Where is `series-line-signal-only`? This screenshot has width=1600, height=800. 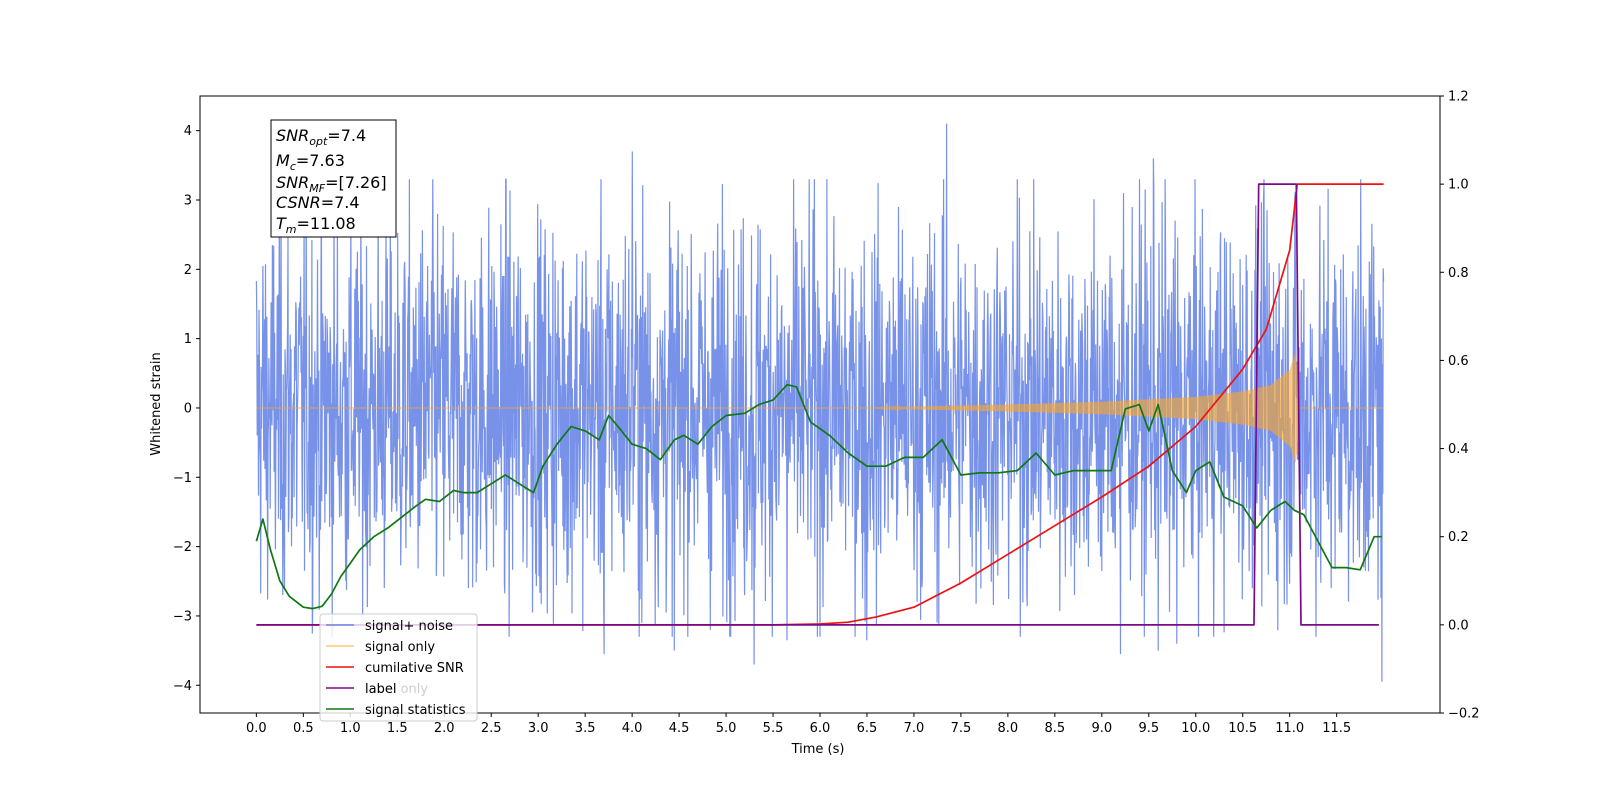 series-line-signal-only is located at coordinates (820, 408).